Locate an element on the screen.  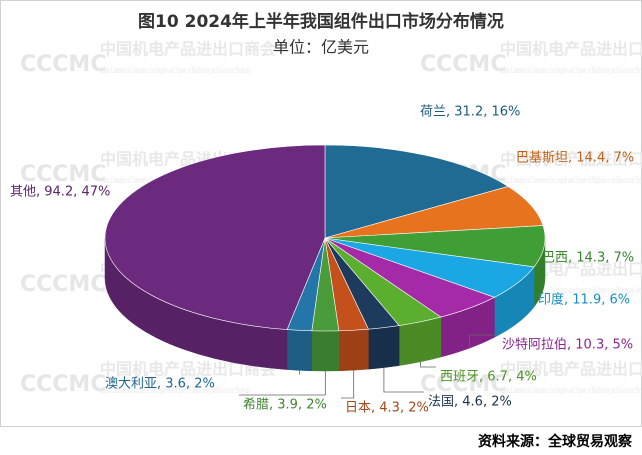
data-label: 巴基斯坦, 14.4, 7% is located at coordinates (575, 158).